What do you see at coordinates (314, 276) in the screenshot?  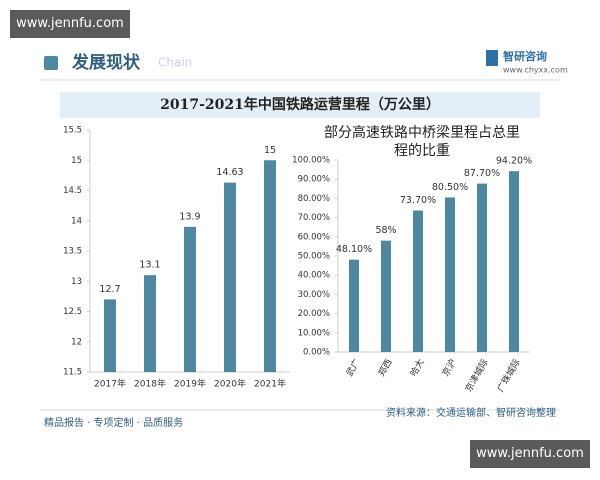 I see `y-tick-label: 40.00%` at bounding box center [314, 276].